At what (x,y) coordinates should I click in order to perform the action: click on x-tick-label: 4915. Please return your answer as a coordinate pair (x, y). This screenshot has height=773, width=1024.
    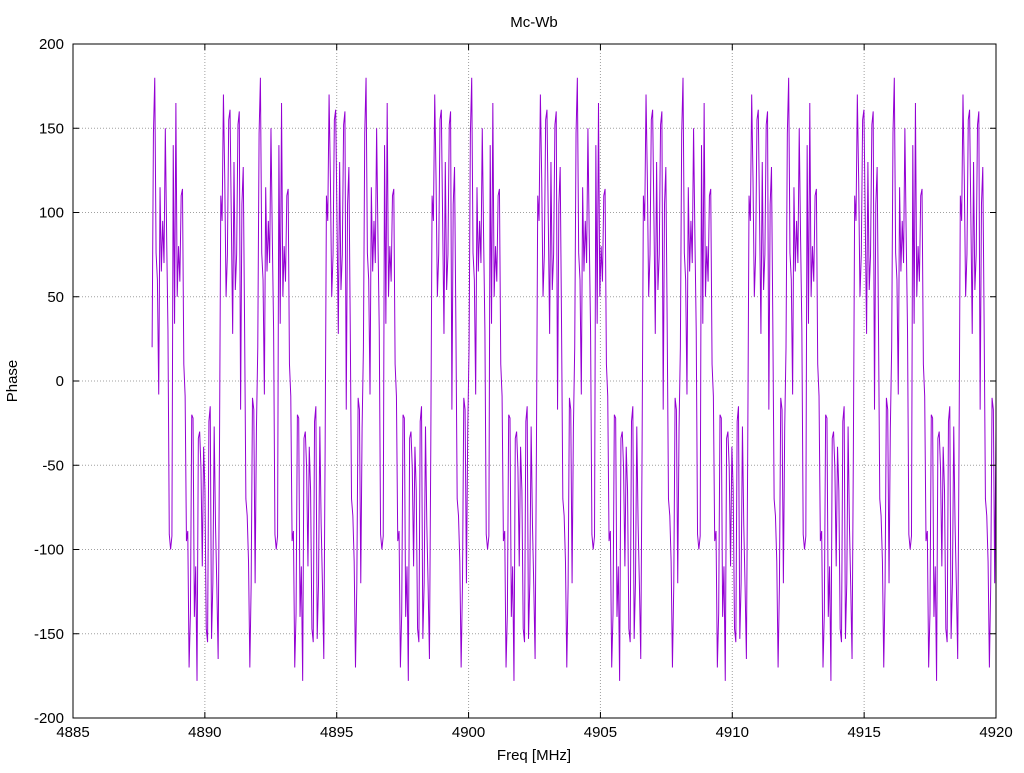
    Looking at the image, I should click on (863, 732).